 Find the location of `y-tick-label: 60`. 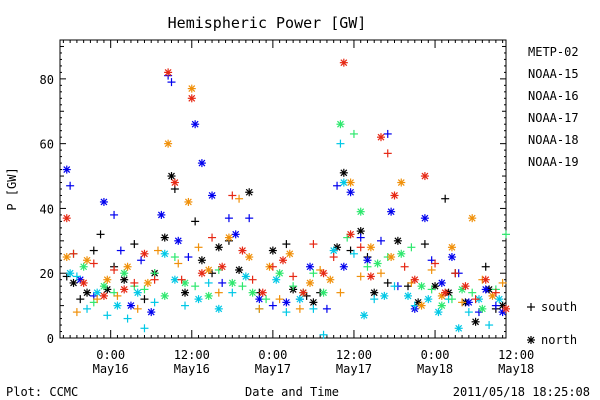

y-tick-label: 60 is located at coordinates (47, 145).